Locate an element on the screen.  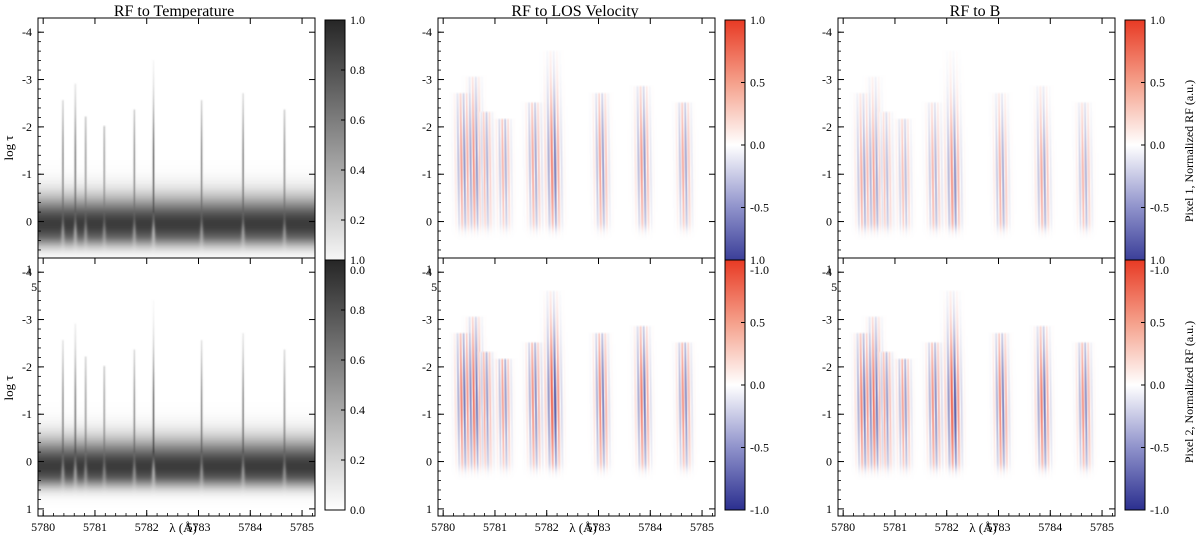
cblabel-pixel1: Pixel 1, Normalized RF (a.u.) is located at coordinates (1189, 151).